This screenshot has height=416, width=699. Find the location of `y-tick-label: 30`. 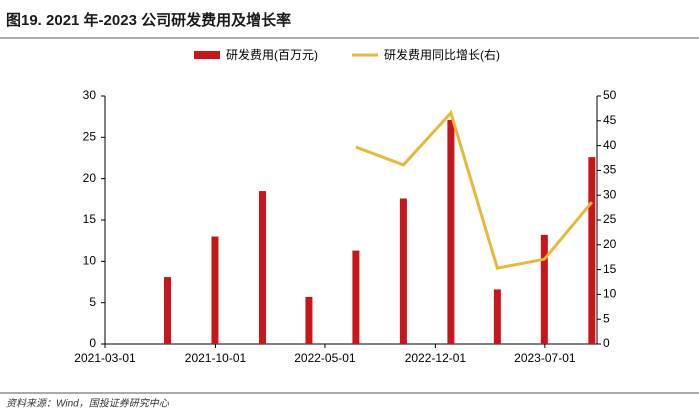

y-tick-label: 30 is located at coordinates (90, 95).